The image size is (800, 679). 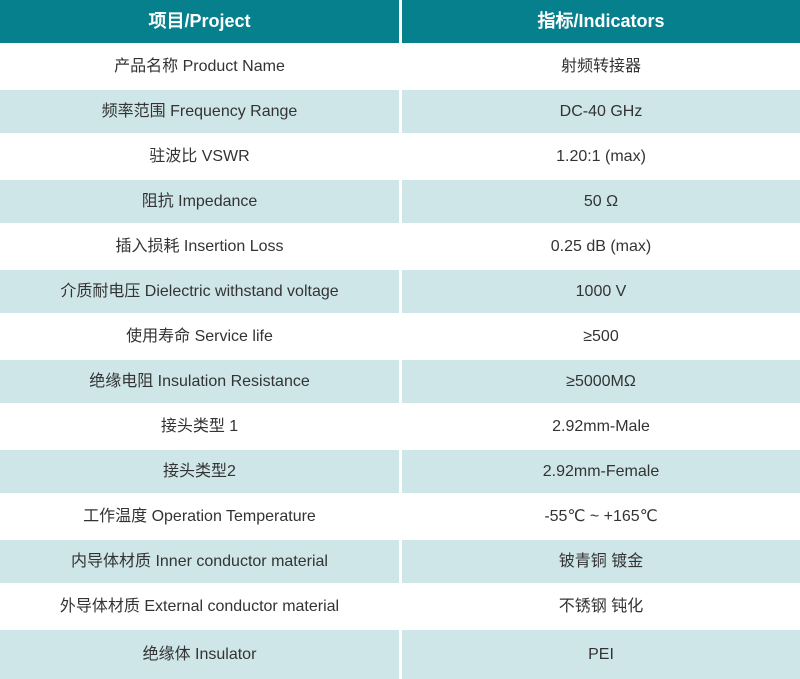 I want to click on table-row: 绝缘体 Insulator PEI, so click(x=400, y=654).